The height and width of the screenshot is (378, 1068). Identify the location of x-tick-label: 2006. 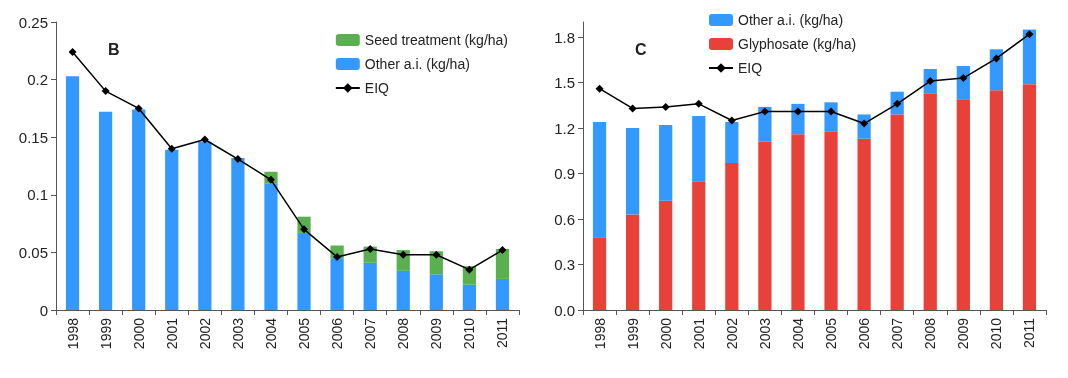
(337, 333).